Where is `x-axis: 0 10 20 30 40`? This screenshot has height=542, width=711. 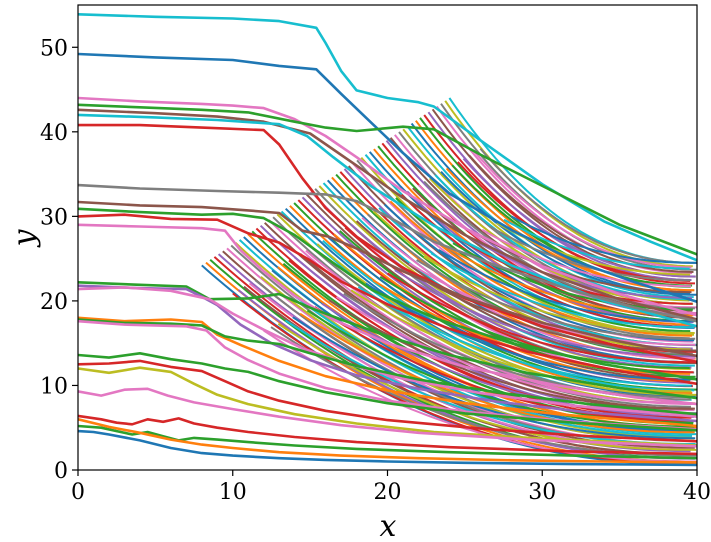
x-axis: 0 10 20 30 40 is located at coordinates (391, 487).